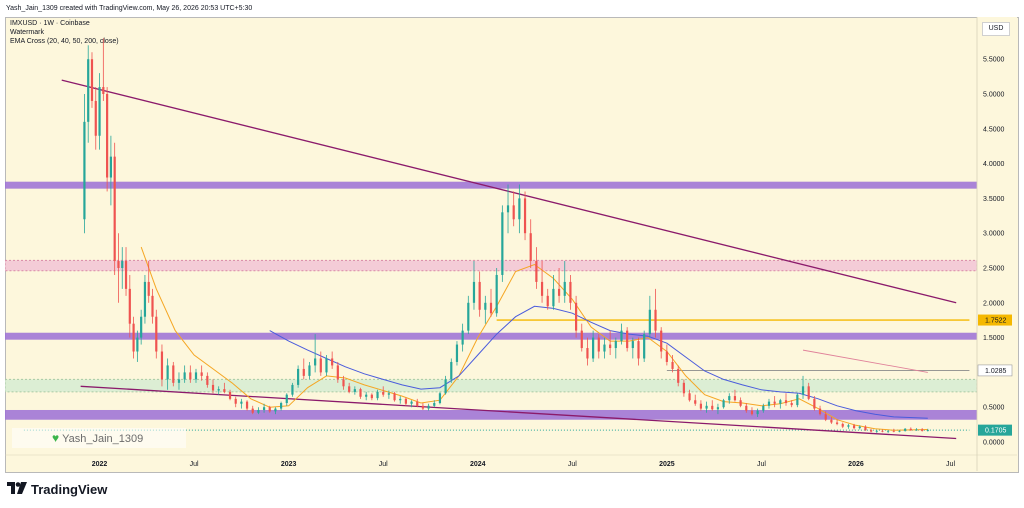 This screenshot has height=508, width=1024. What do you see at coordinates (491, 414) in the screenshot?
I see `support-zone` at bounding box center [491, 414].